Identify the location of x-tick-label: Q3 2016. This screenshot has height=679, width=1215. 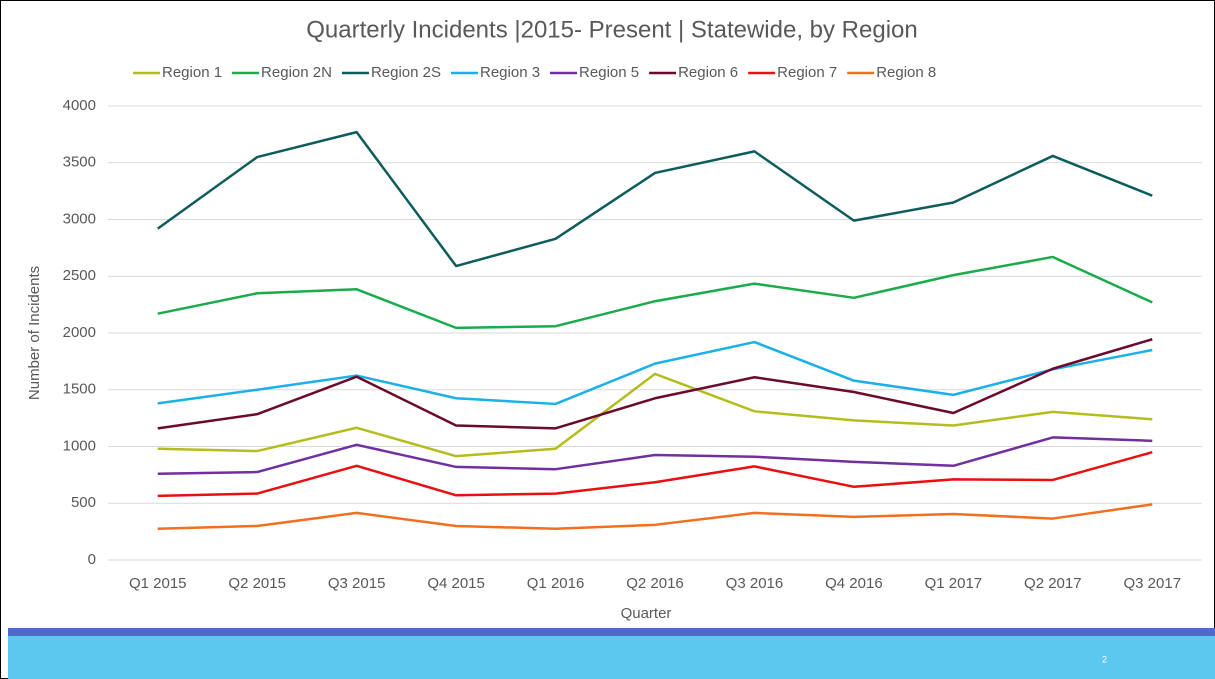
(755, 583).